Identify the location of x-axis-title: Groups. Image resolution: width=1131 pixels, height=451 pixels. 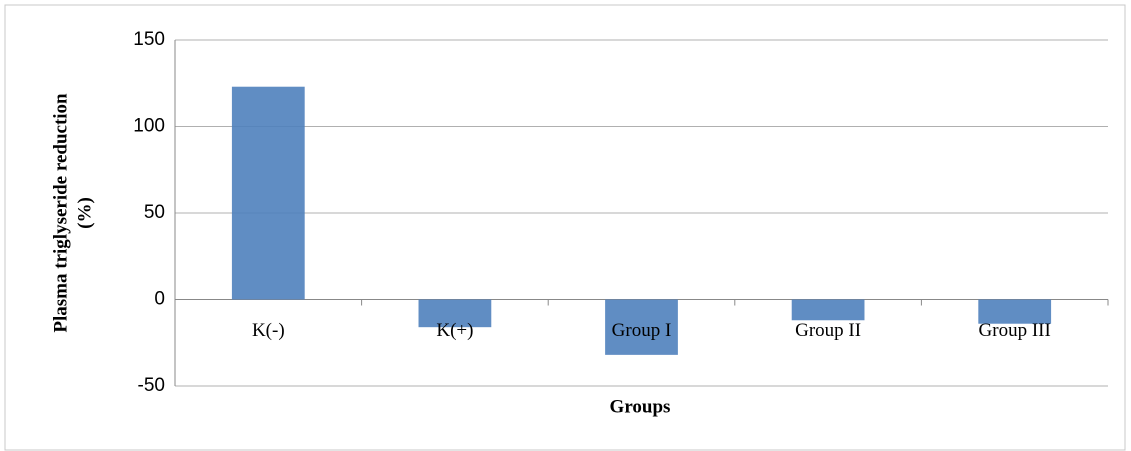
(640, 406).